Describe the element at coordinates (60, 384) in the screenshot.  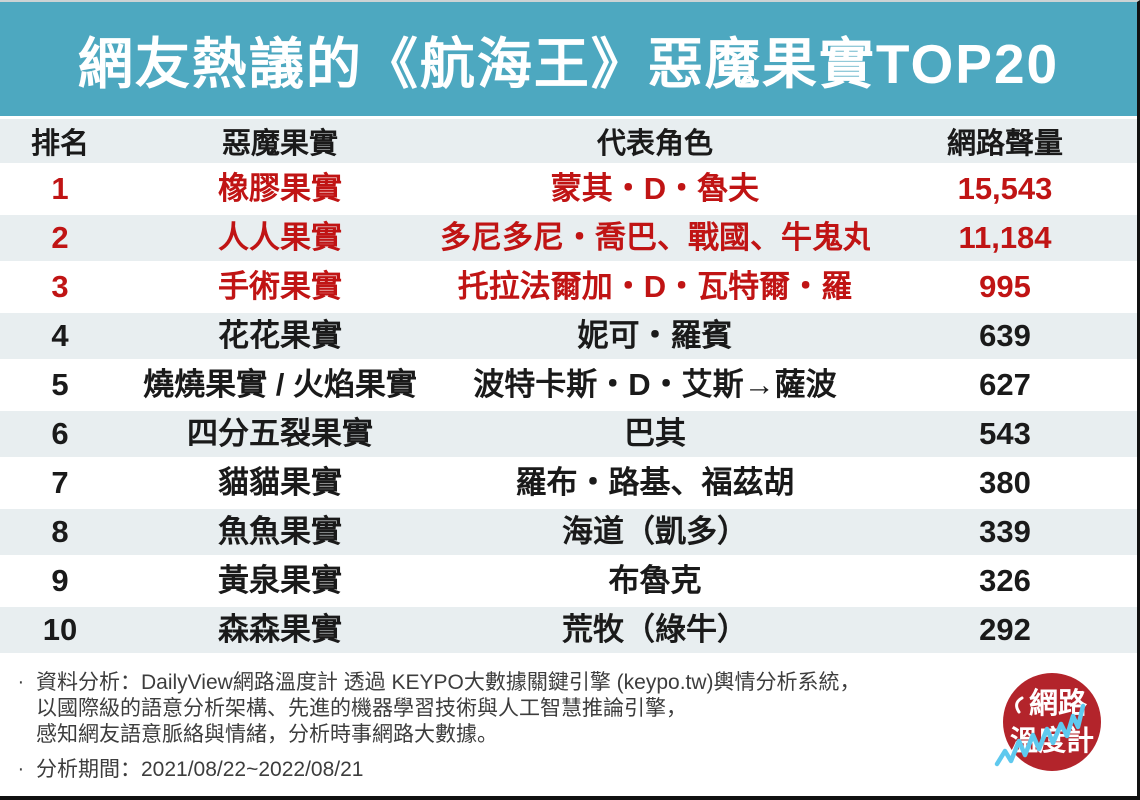
I see `rank-cell: 5` at that location.